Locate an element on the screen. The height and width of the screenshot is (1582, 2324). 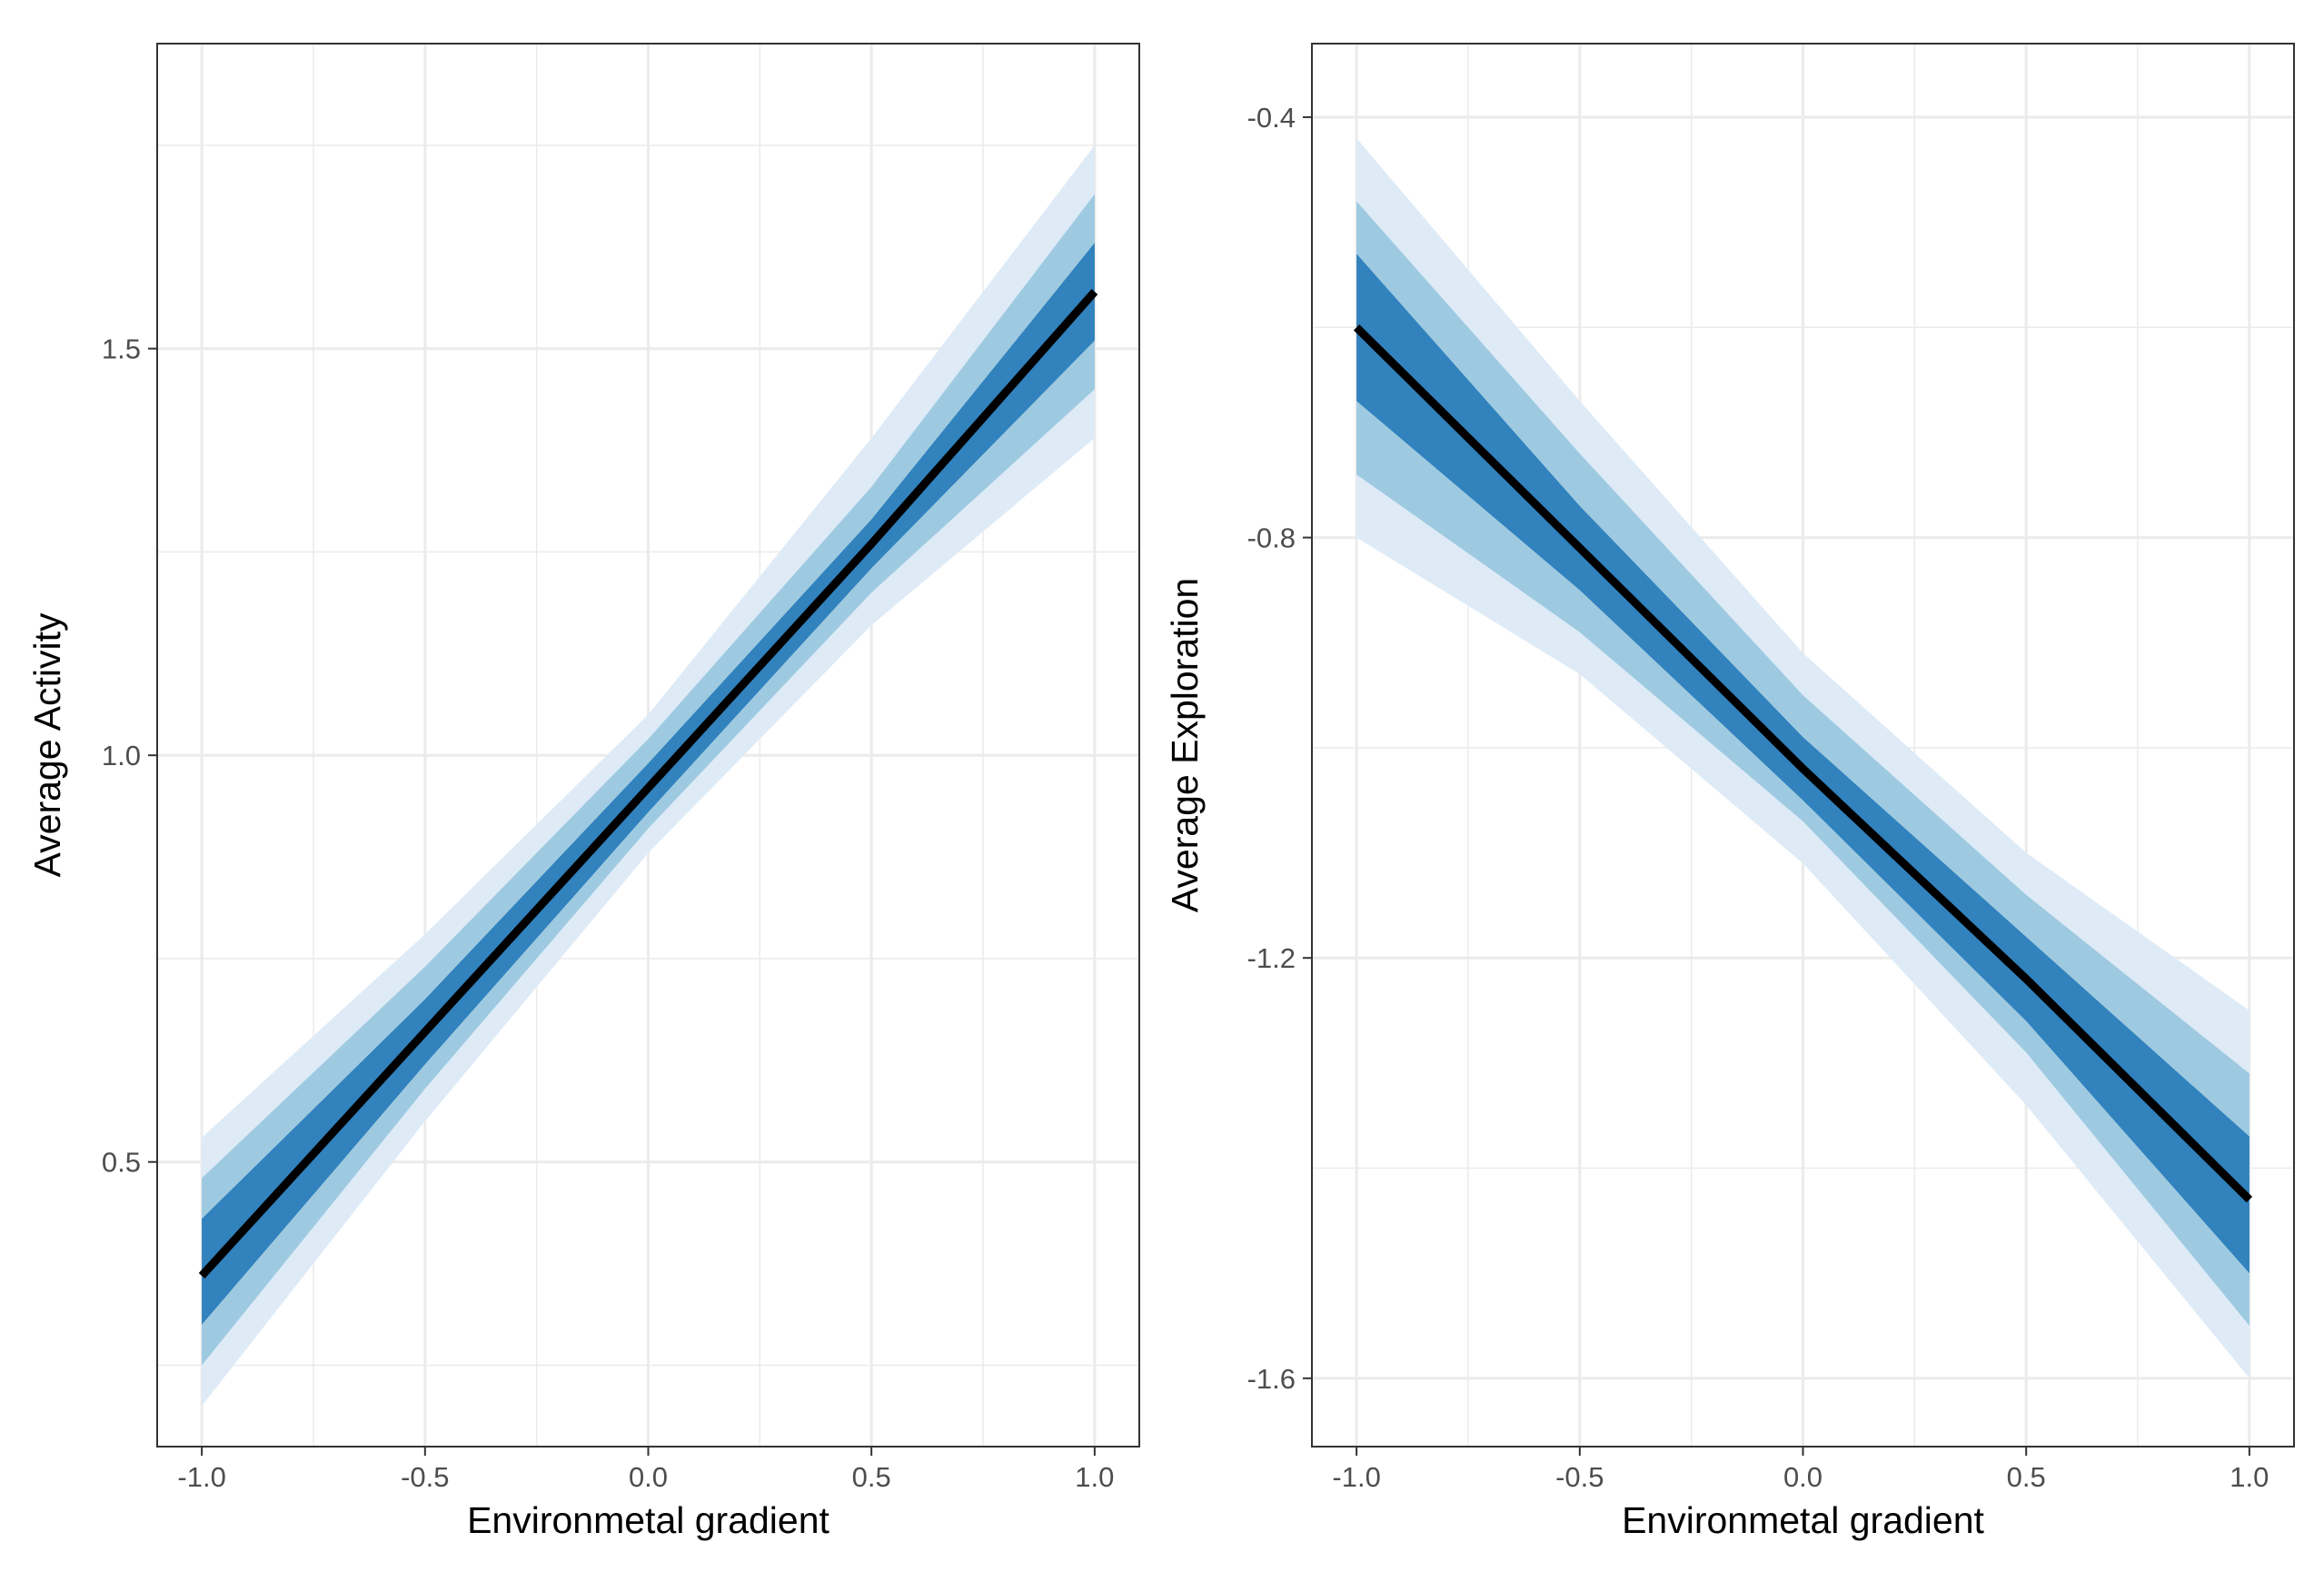
y-axis-title: Average Exploration is located at coordinates (1185, 745).